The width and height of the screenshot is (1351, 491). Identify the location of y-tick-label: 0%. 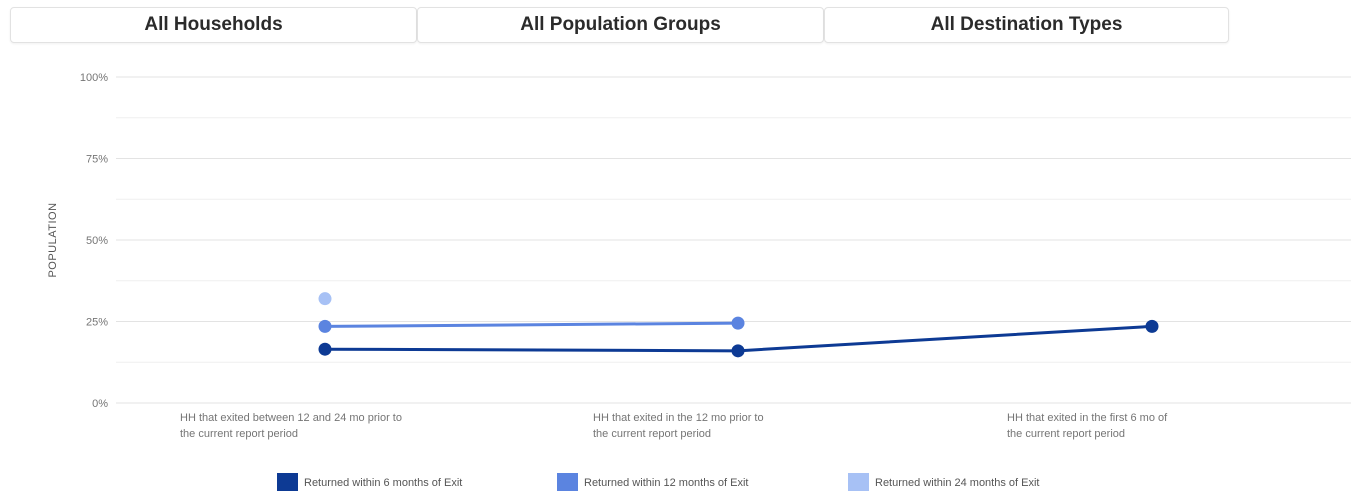
(100, 404).